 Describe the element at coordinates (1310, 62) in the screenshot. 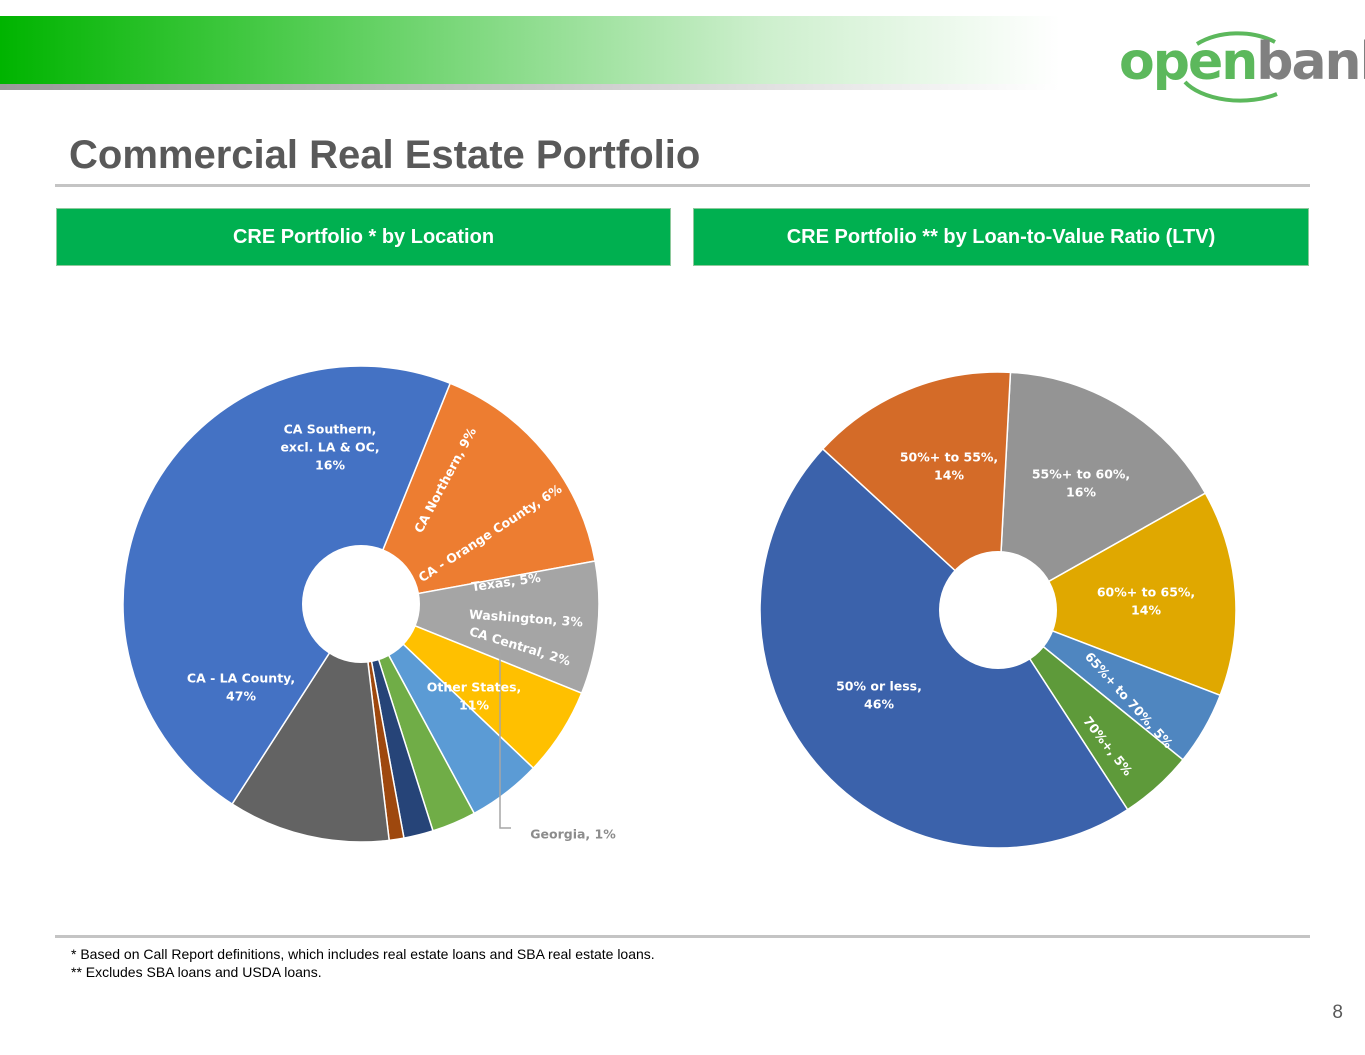

I see `logo-bank-text: bank` at that location.